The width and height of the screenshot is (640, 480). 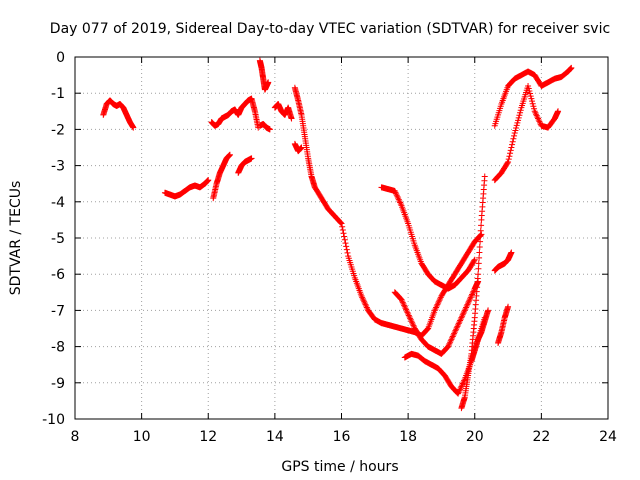 I want to click on y-axis-label: SDTVAR / TECUs, so click(x=16, y=238).